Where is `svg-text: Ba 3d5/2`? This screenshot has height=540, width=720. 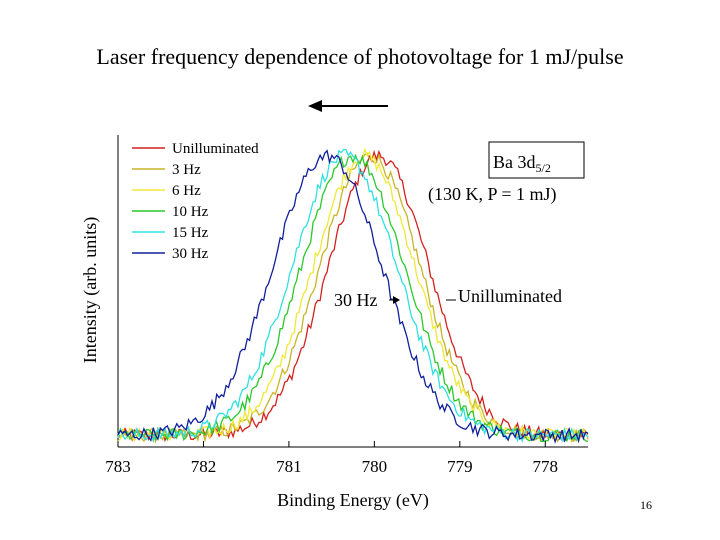
svg-text: Ba 3d5/2 is located at coordinates (522, 163).